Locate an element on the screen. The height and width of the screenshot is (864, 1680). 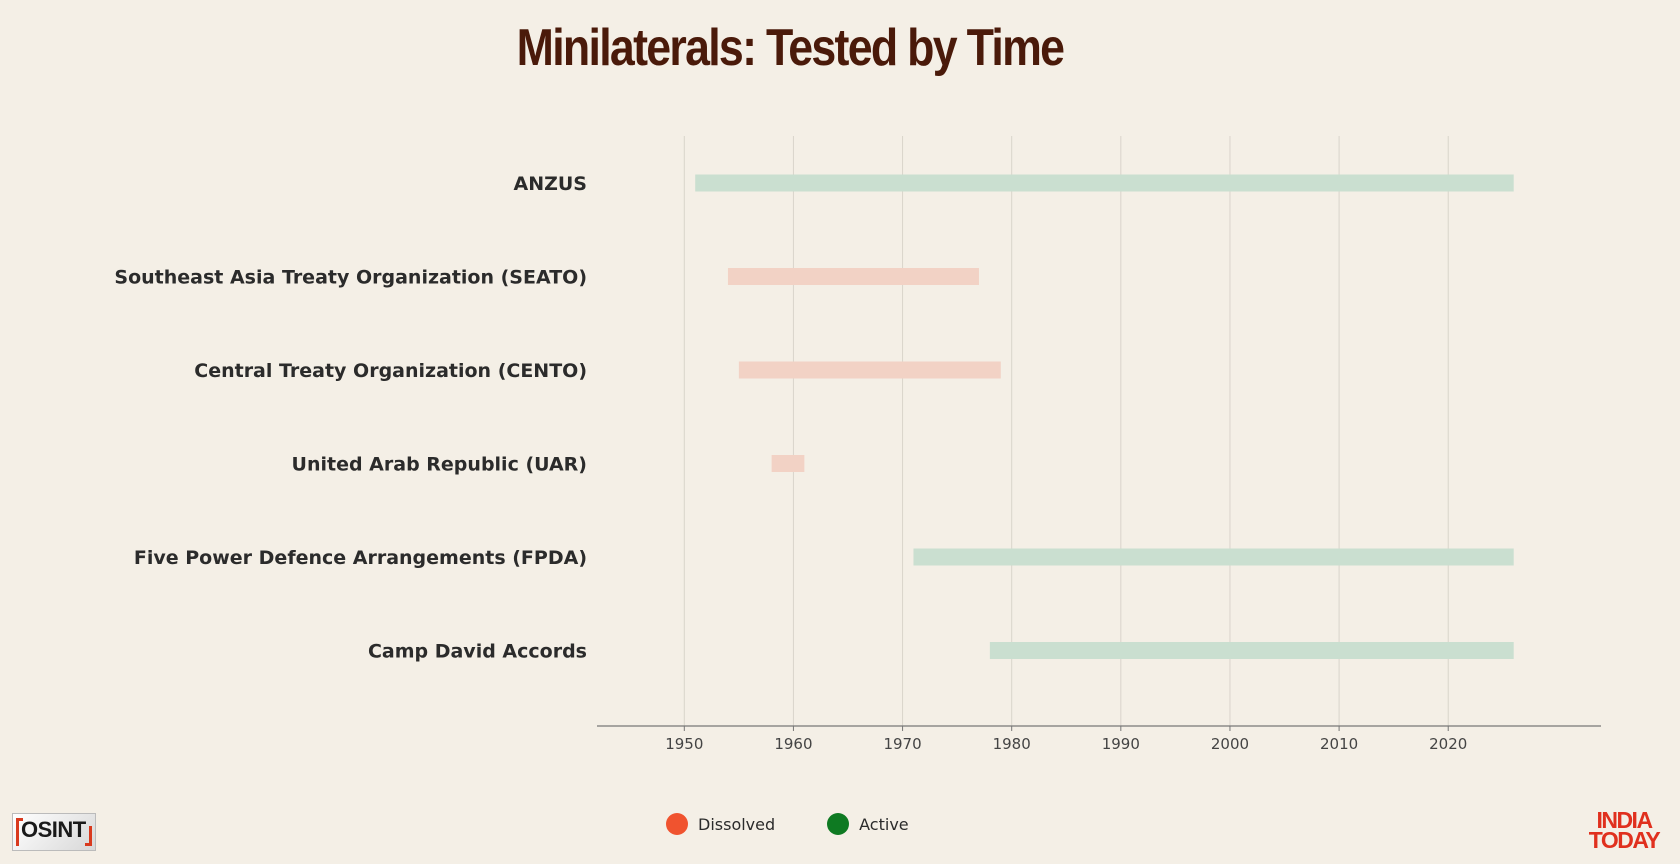
x-tick-label: 1960 is located at coordinates (793, 744).